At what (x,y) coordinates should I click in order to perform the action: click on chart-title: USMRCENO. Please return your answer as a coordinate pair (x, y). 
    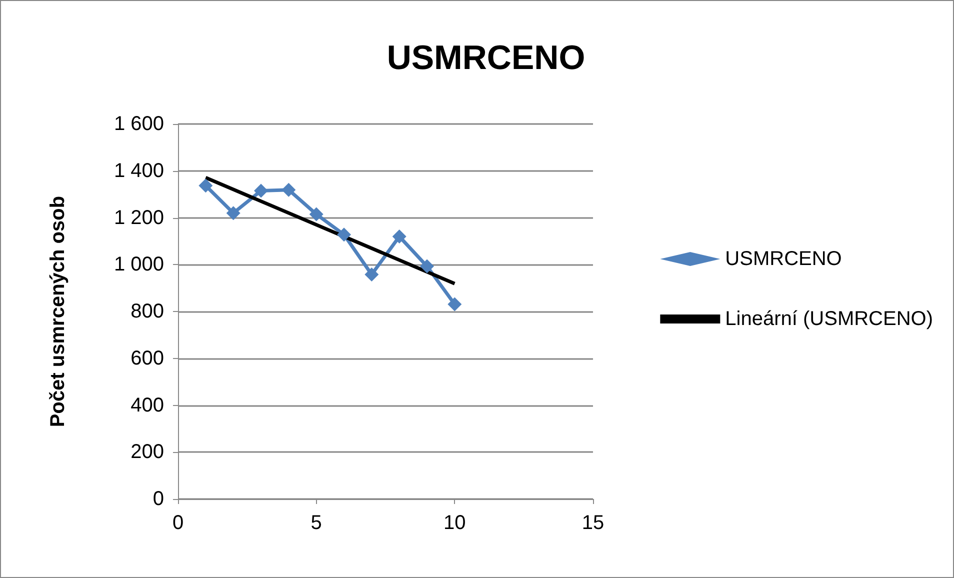
    Looking at the image, I should click on (486, 58).